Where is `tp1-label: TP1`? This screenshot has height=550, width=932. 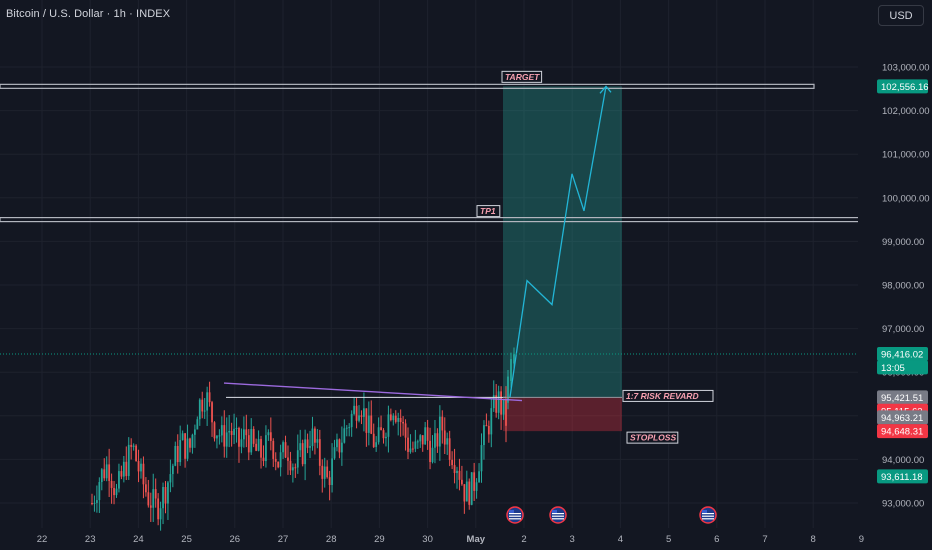 tp1-label: TP1 is located at coordinates (488, 211).